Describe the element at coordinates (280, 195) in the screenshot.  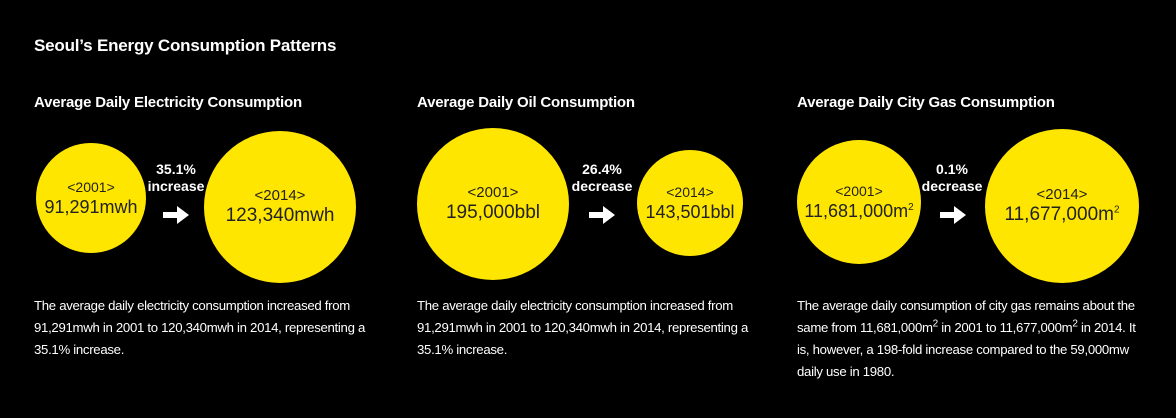
I see `electricity-2014-year: <2014>` at that location.